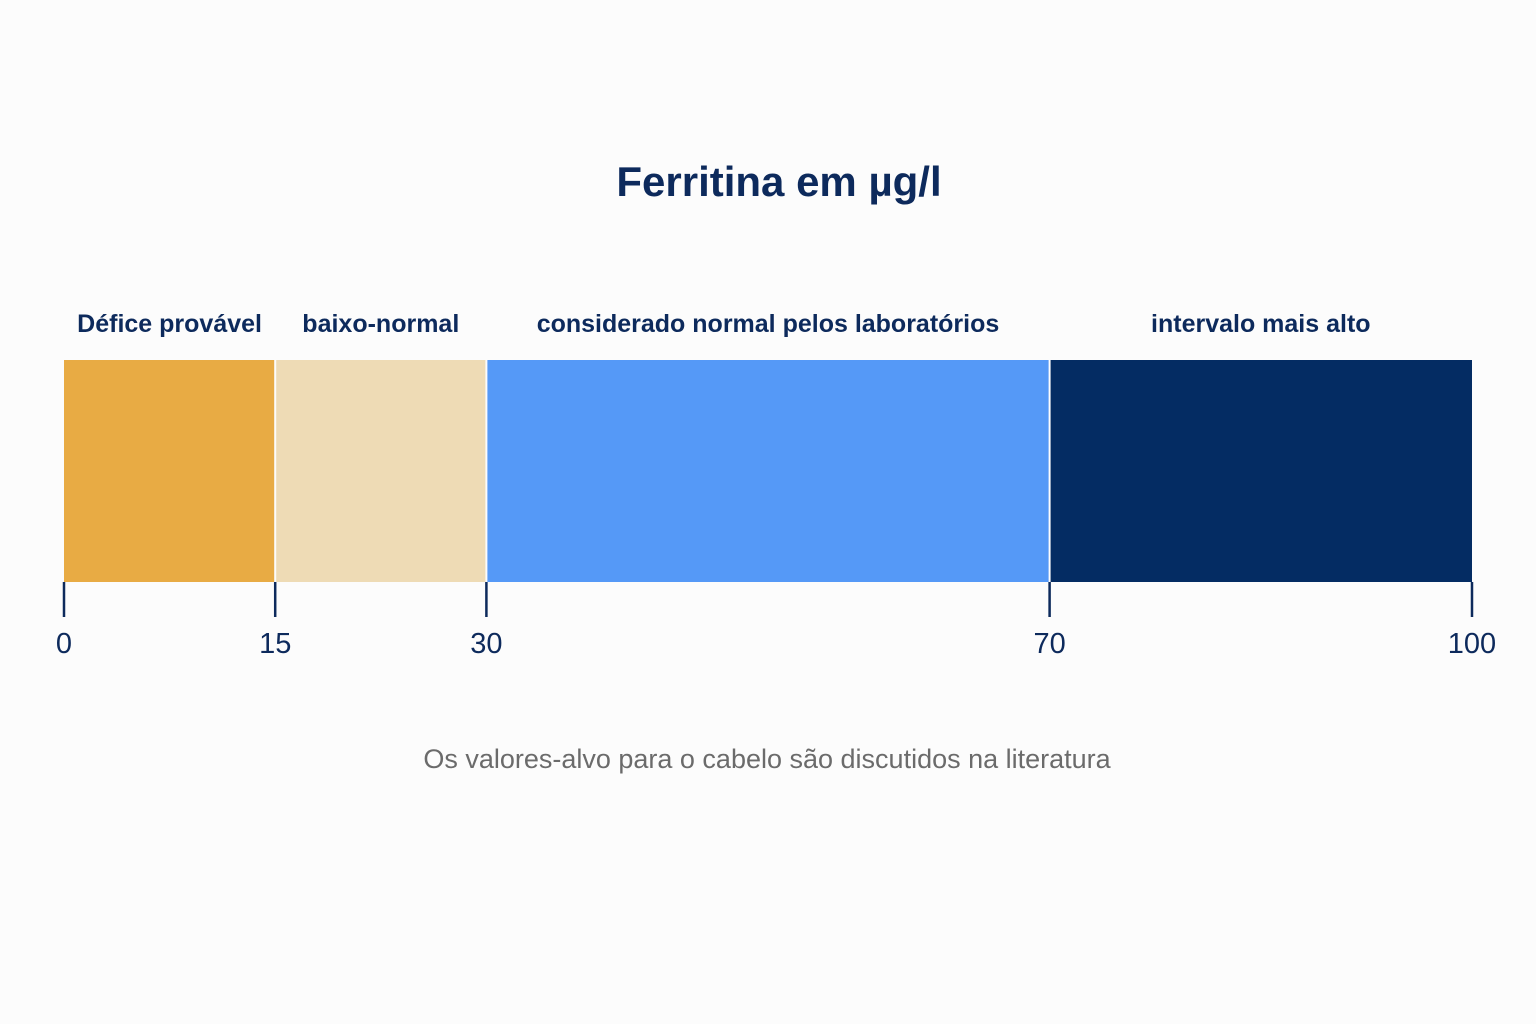  Describe the element at coordinates (1261, 324) in the screenshot. I see `band-label-intervalo-mais-alto: intervalo mais alto` at that location.